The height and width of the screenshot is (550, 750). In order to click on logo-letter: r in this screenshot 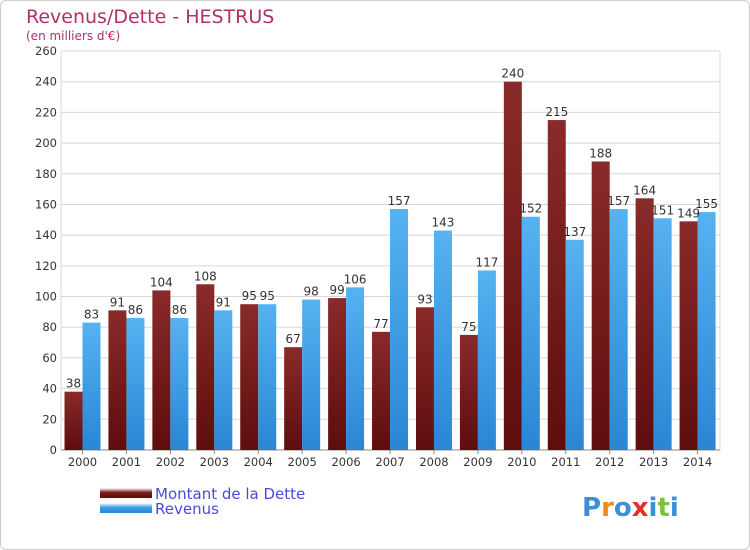, I will do `click(607, 508)`.